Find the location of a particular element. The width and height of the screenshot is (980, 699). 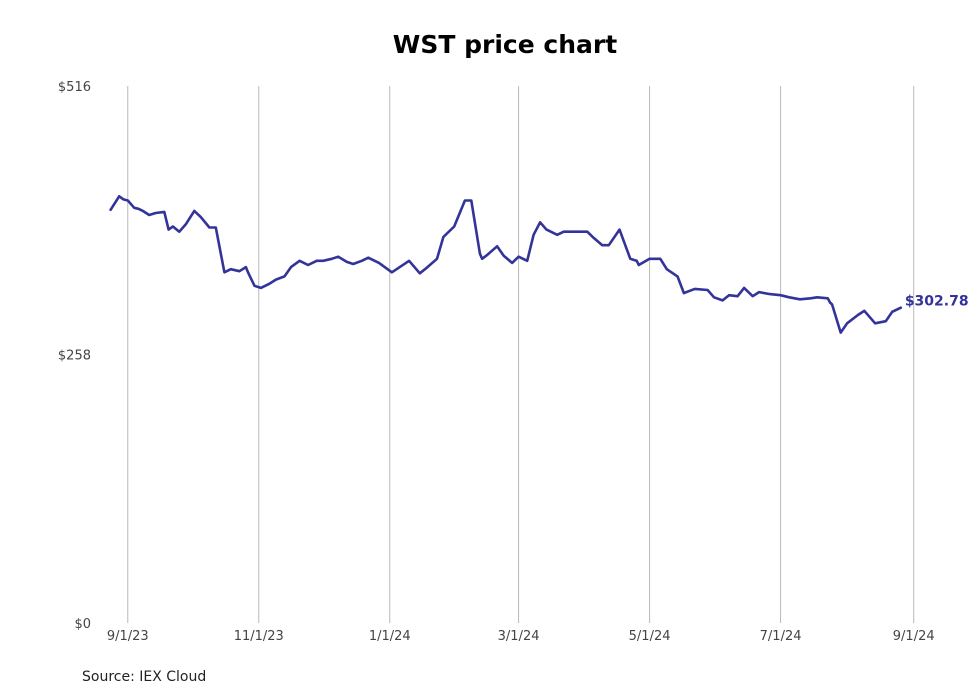

x-tick-label: 9/1/24 is located at coordinates (914, 636).